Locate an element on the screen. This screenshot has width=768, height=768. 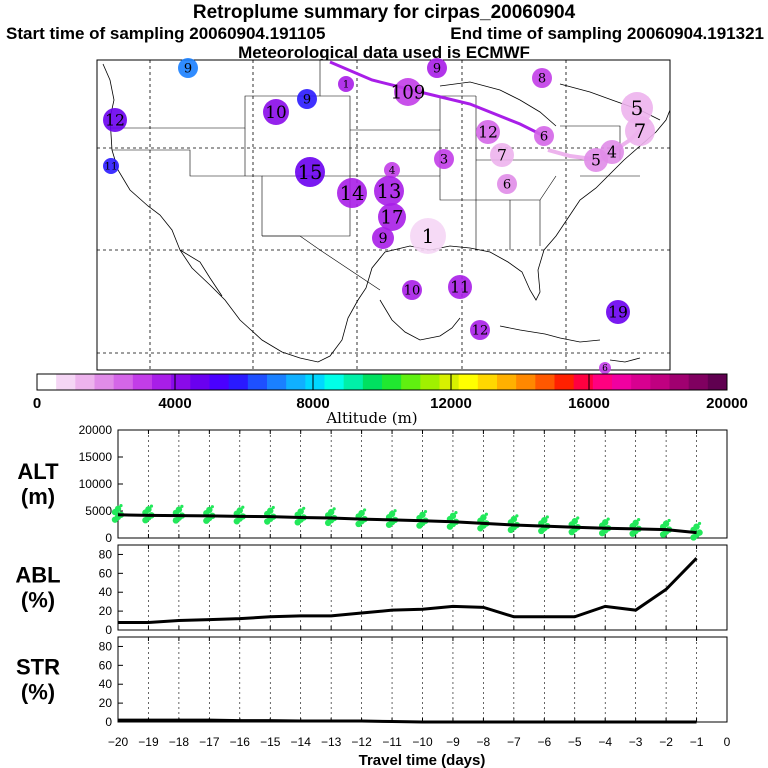
y-tick-label: 10000 is located at coordinates (96, 484).